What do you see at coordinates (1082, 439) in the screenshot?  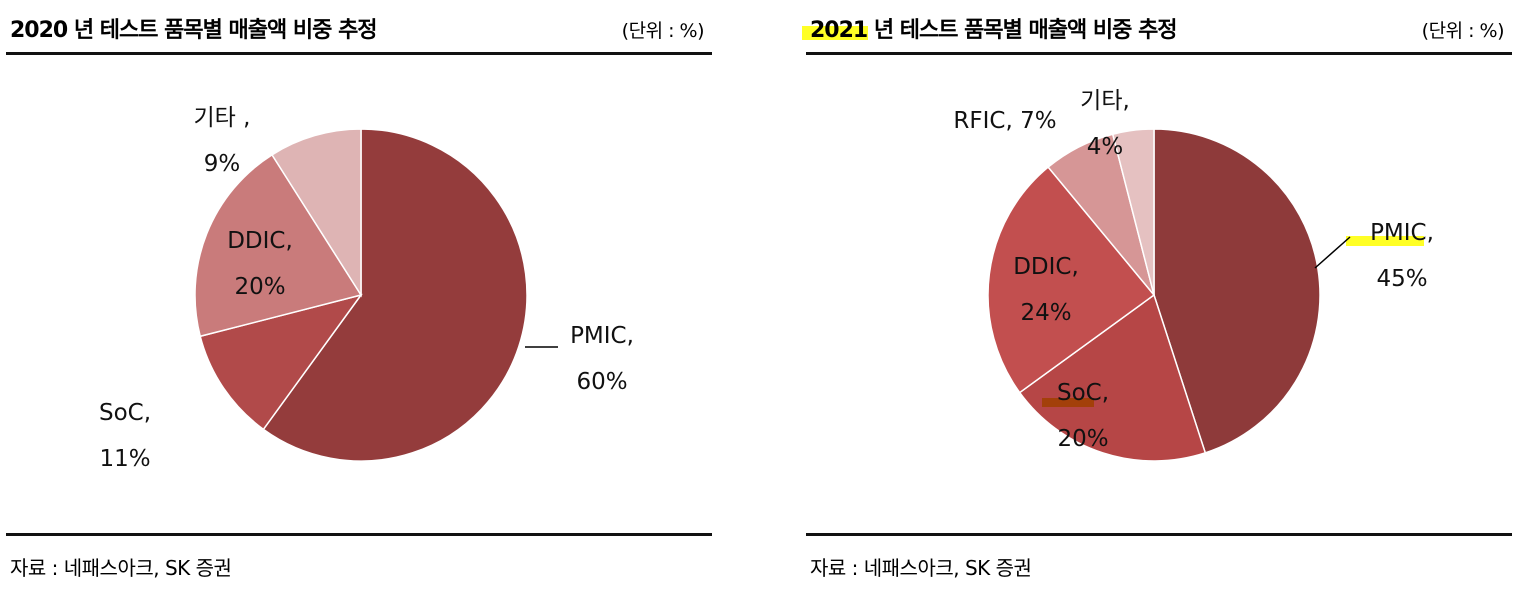 I see `data-label-value-soc: 20%` at bounding box center [1082, 439].